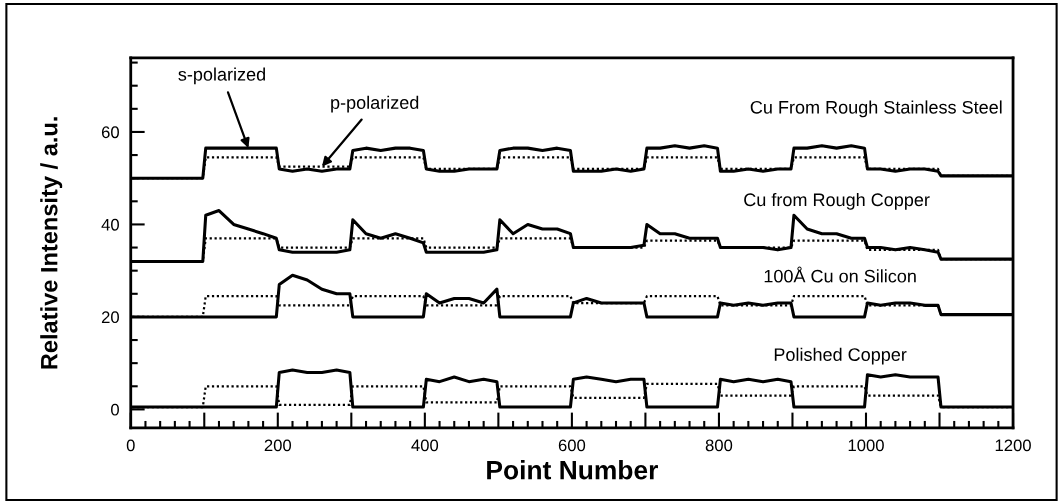 The width and height of the screenshot is (1063, 504). I want to click on y-tick-label: 60, so click(110, 132).